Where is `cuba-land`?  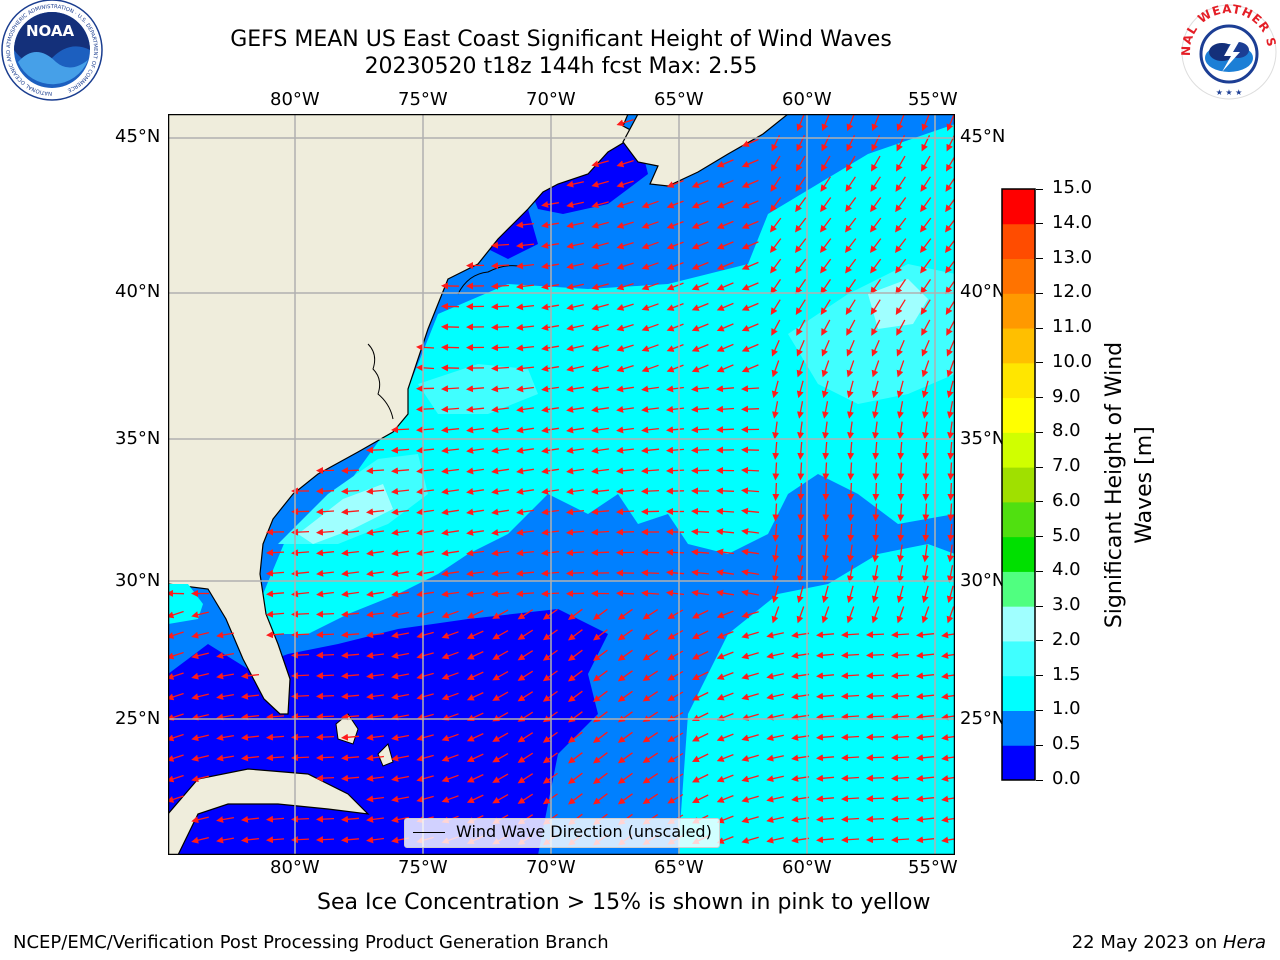 cuba-land is located at coordinates (269, 811).